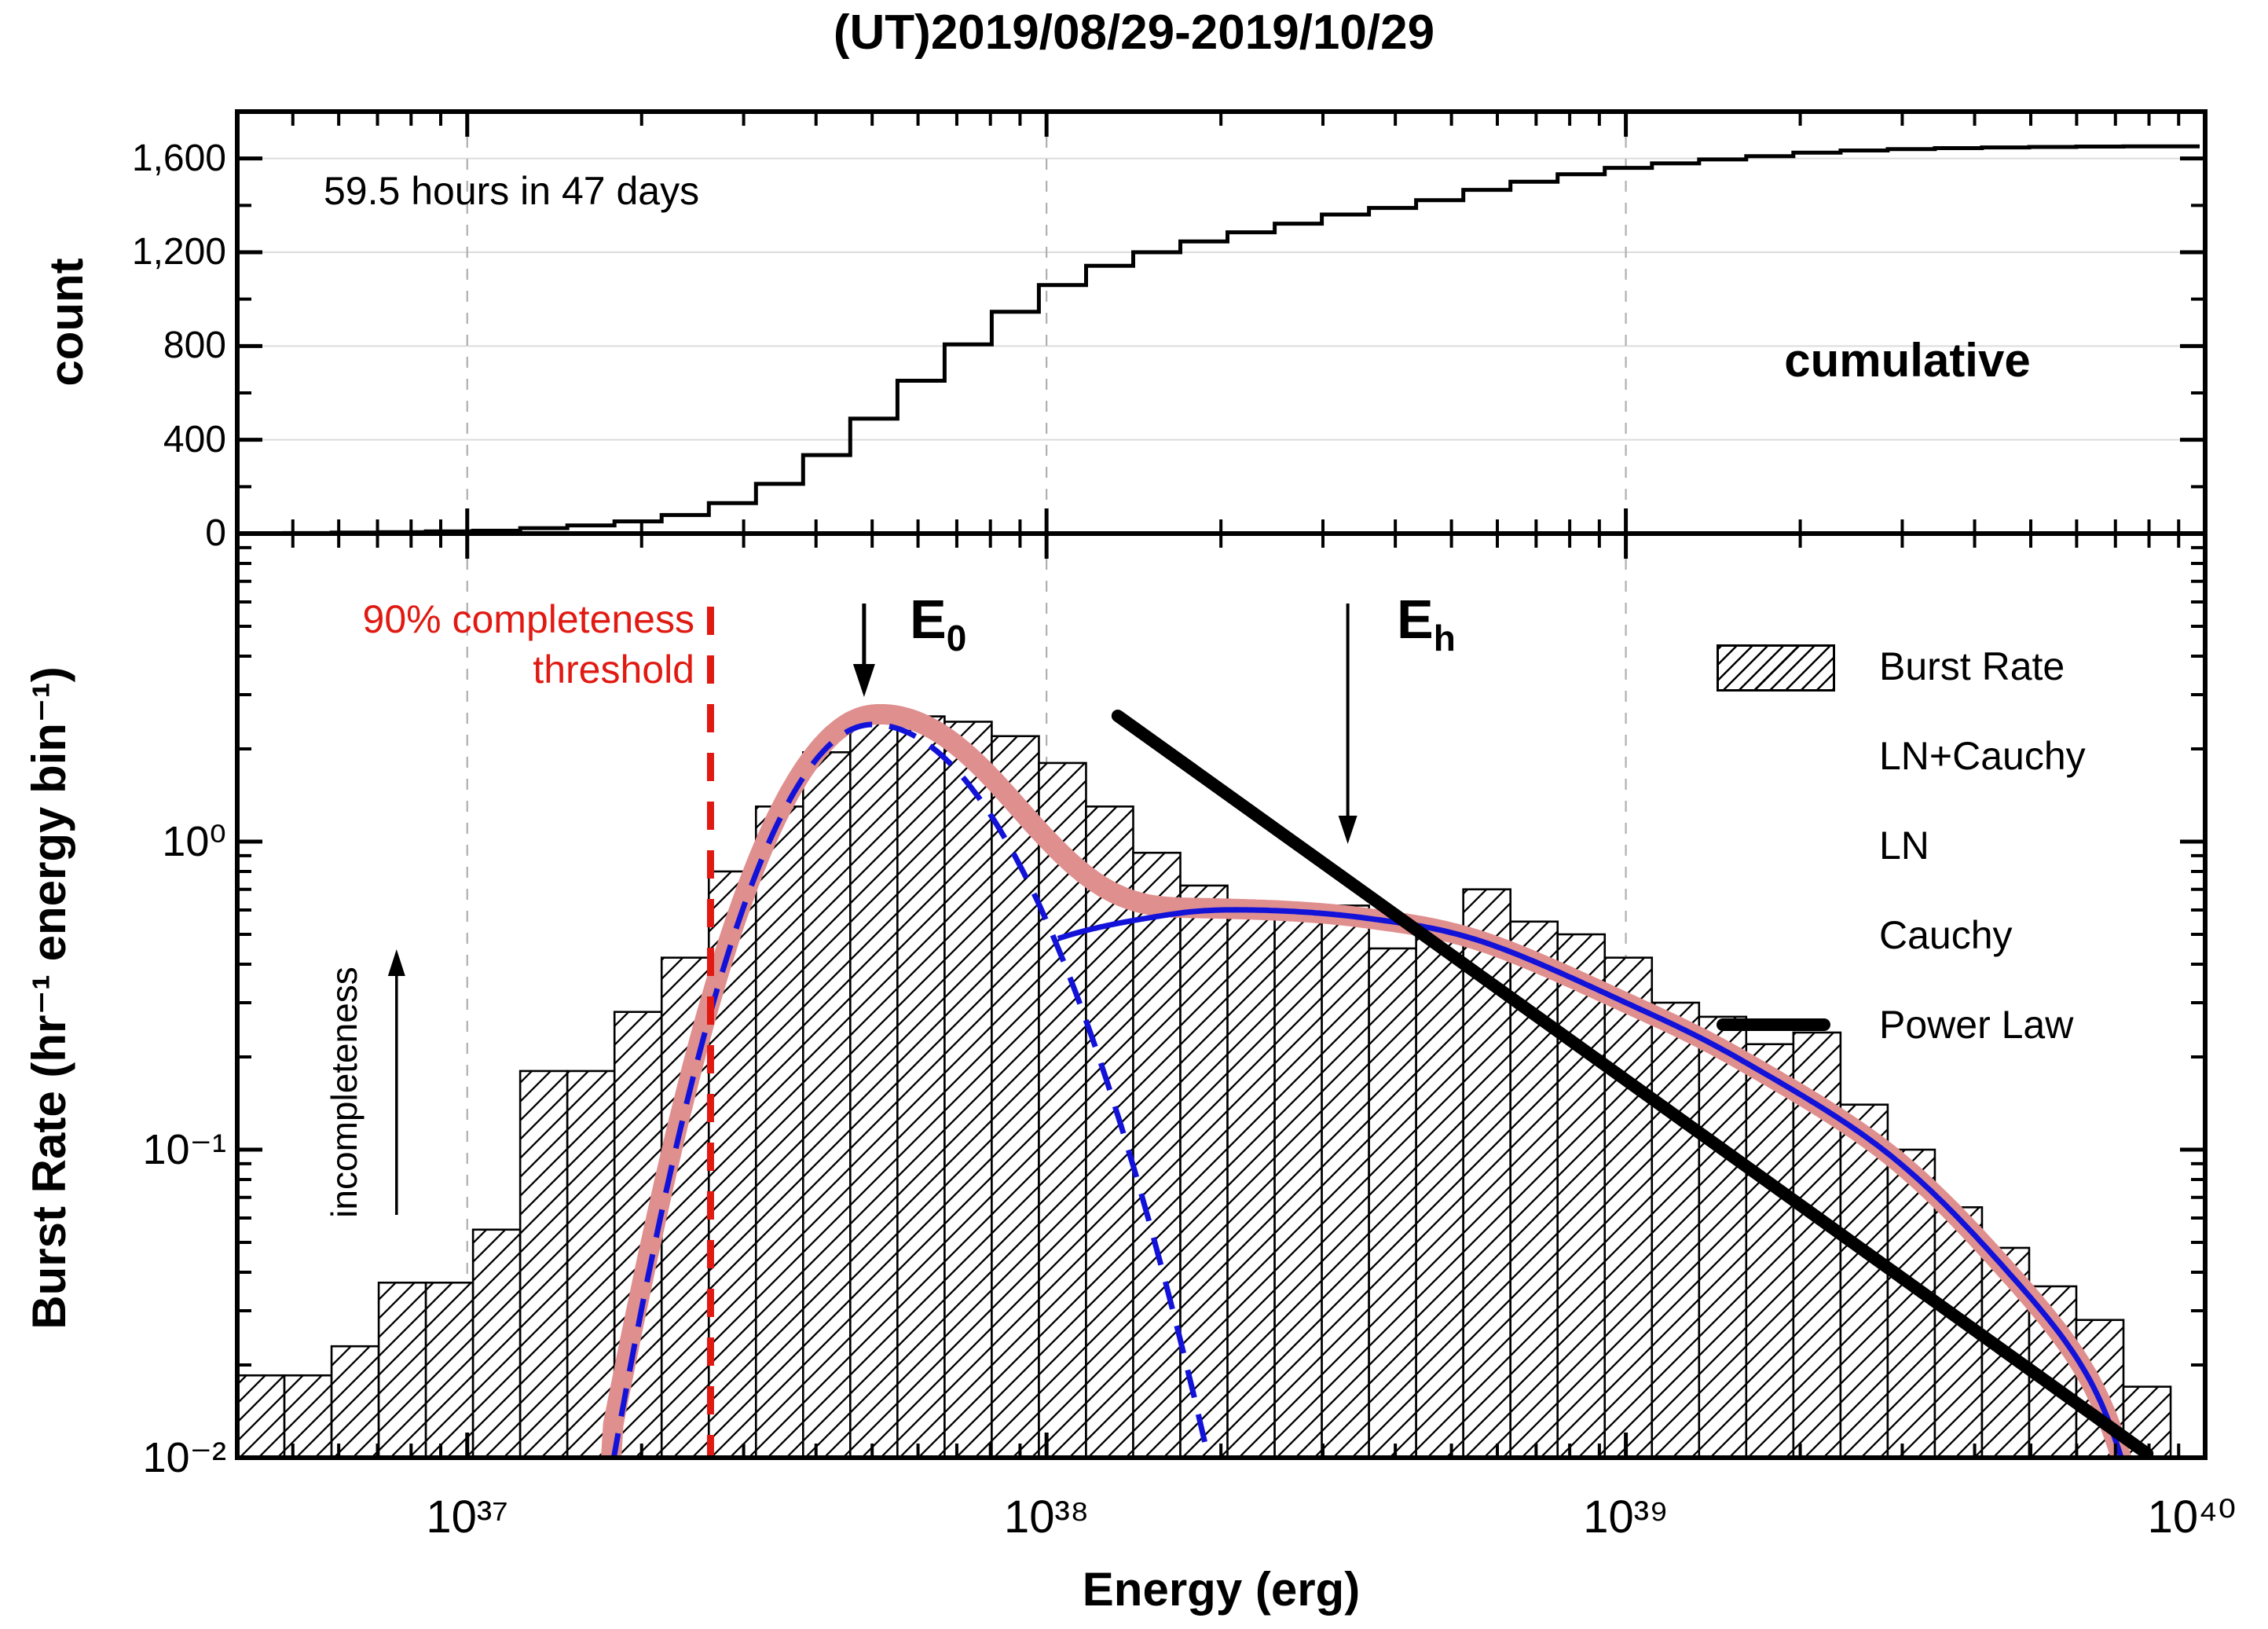  I want to click on rate-tick-label: 10⁰, so click(194, 841).